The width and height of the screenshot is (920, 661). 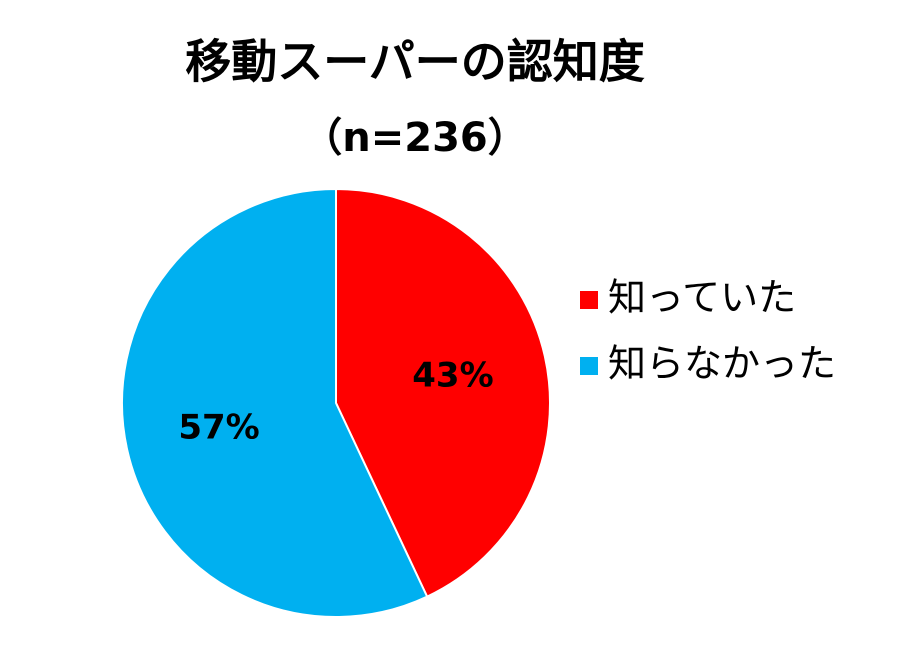 I want to click on chart-title: 移動スーパーの認知度, so click(x=415, y=62).